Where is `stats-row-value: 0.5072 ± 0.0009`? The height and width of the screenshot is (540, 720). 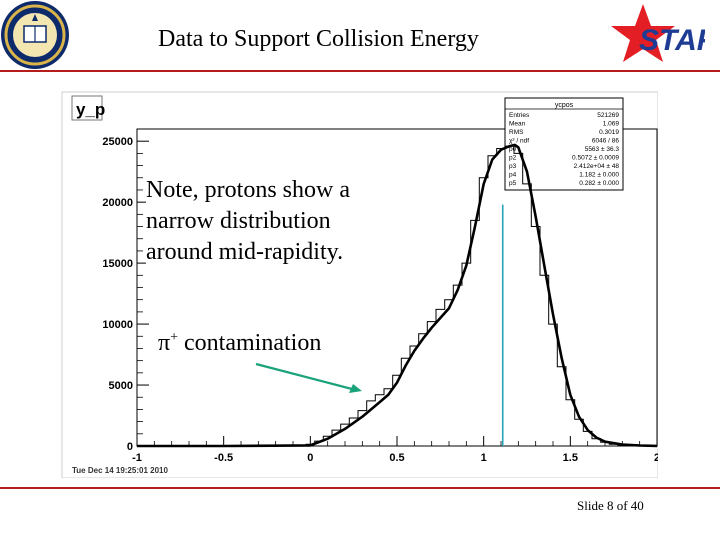
stats-row-value: 0.5072 ± 0.0009 is located at coordinates (595, 158).